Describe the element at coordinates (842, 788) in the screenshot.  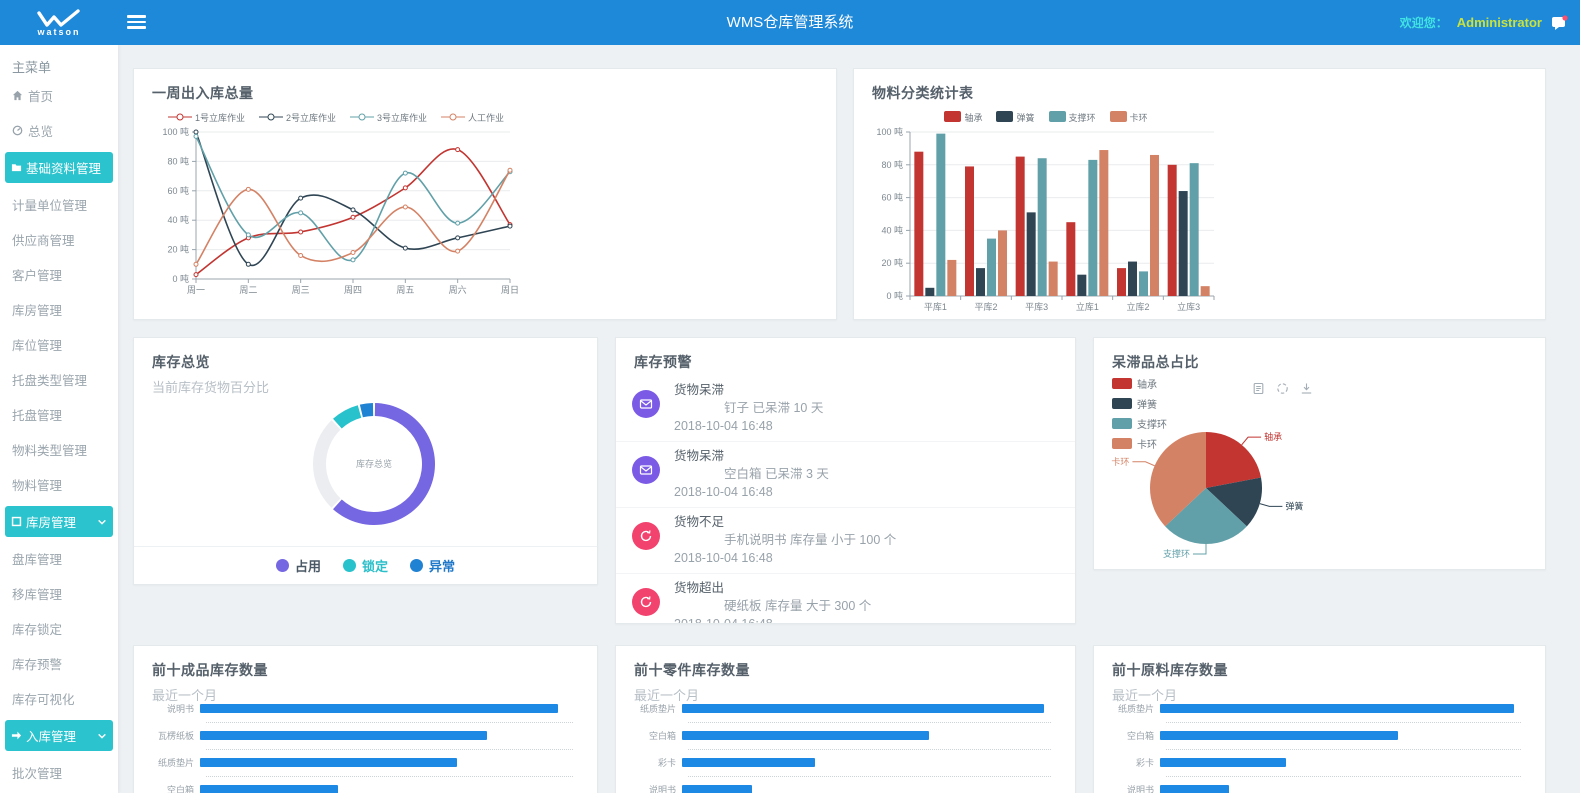
I see `hbar-row: 说明书` at that location.